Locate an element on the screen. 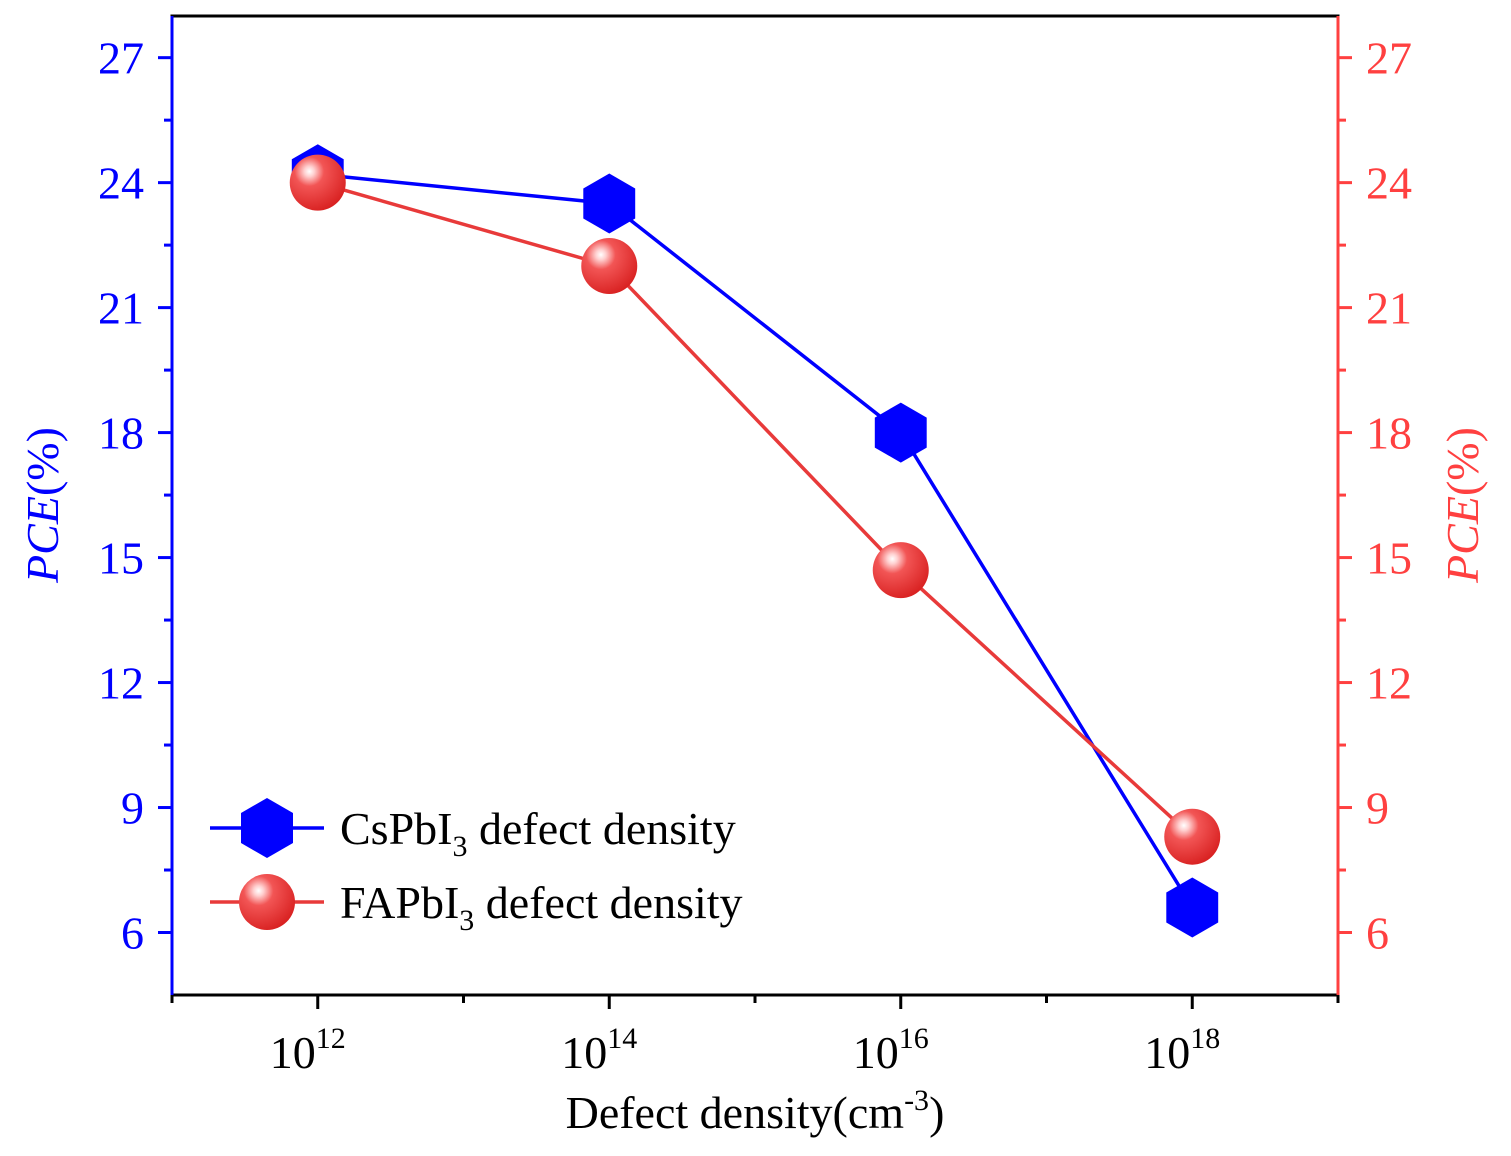  x-axis-title: Defect density(cm-3) is located at coordinates (755, 1111).